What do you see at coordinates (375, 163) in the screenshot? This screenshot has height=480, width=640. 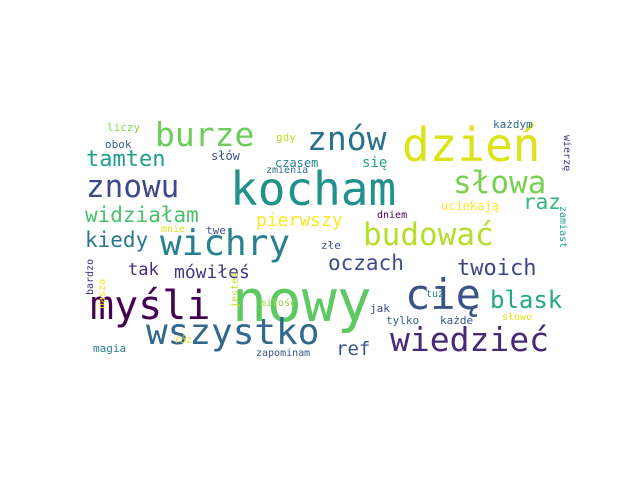 I see `word-sie: się` at bounding box center [375, 163].